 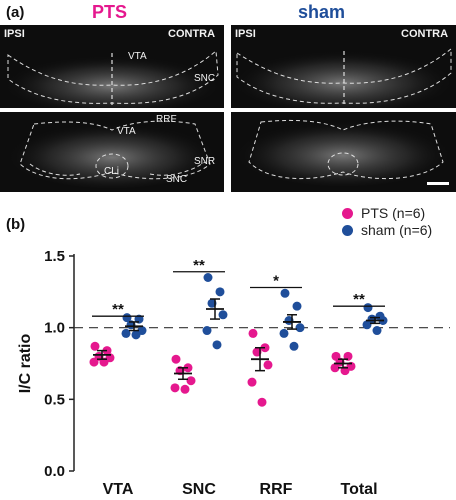 I want to click on label-vta-bottom: VTA, so click(x=126, y=131).